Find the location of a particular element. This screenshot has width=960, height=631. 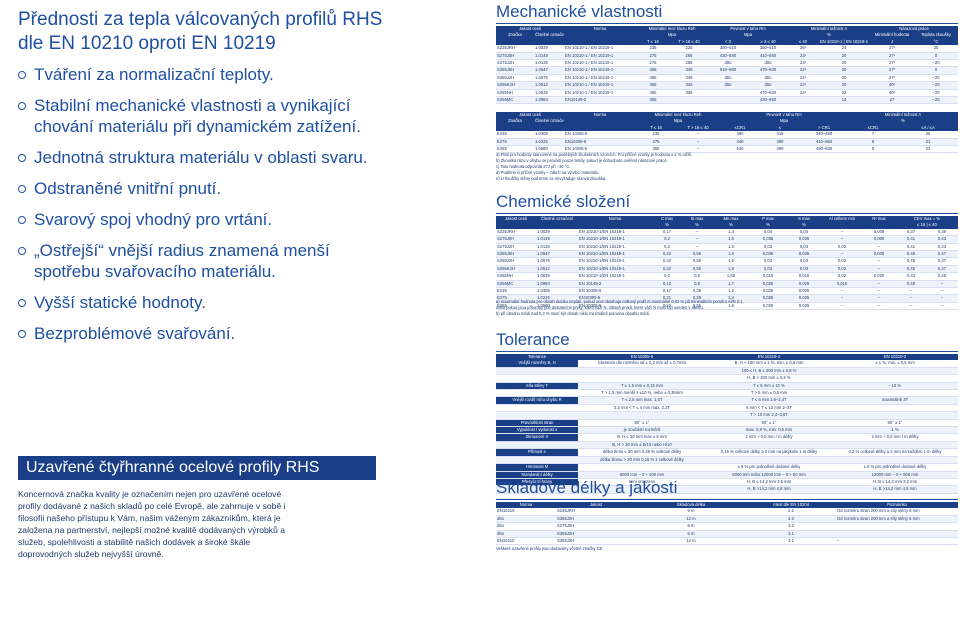

table-cell: 25 is located at coordinates (928, 135).